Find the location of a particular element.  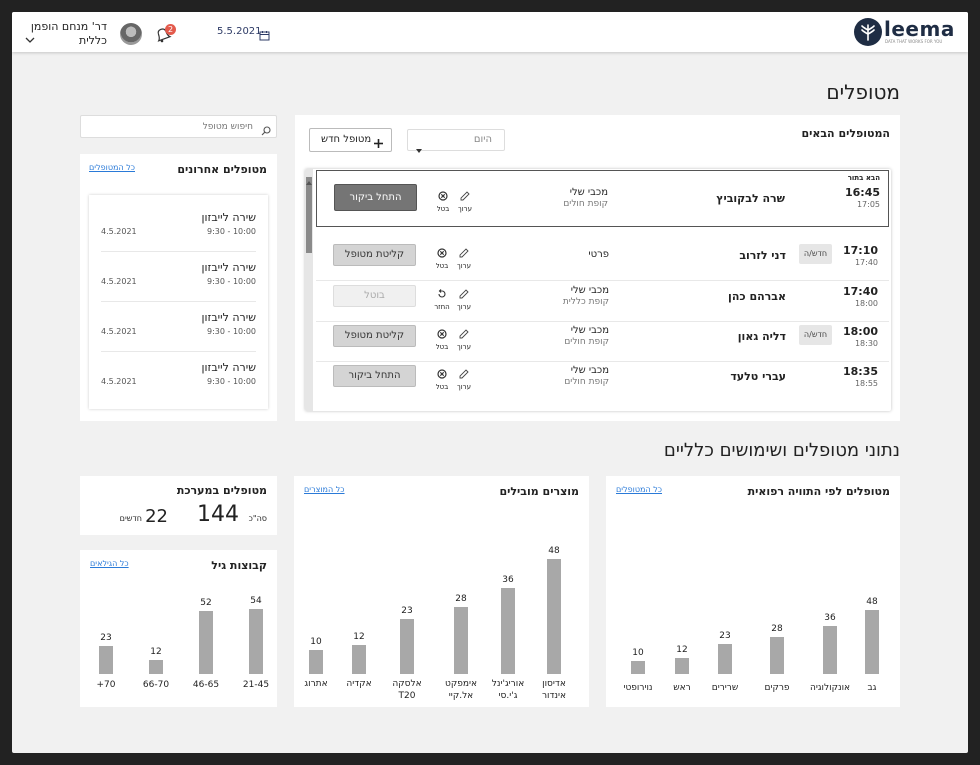

total-label: סה"כ is located at coordinates (257, 518).